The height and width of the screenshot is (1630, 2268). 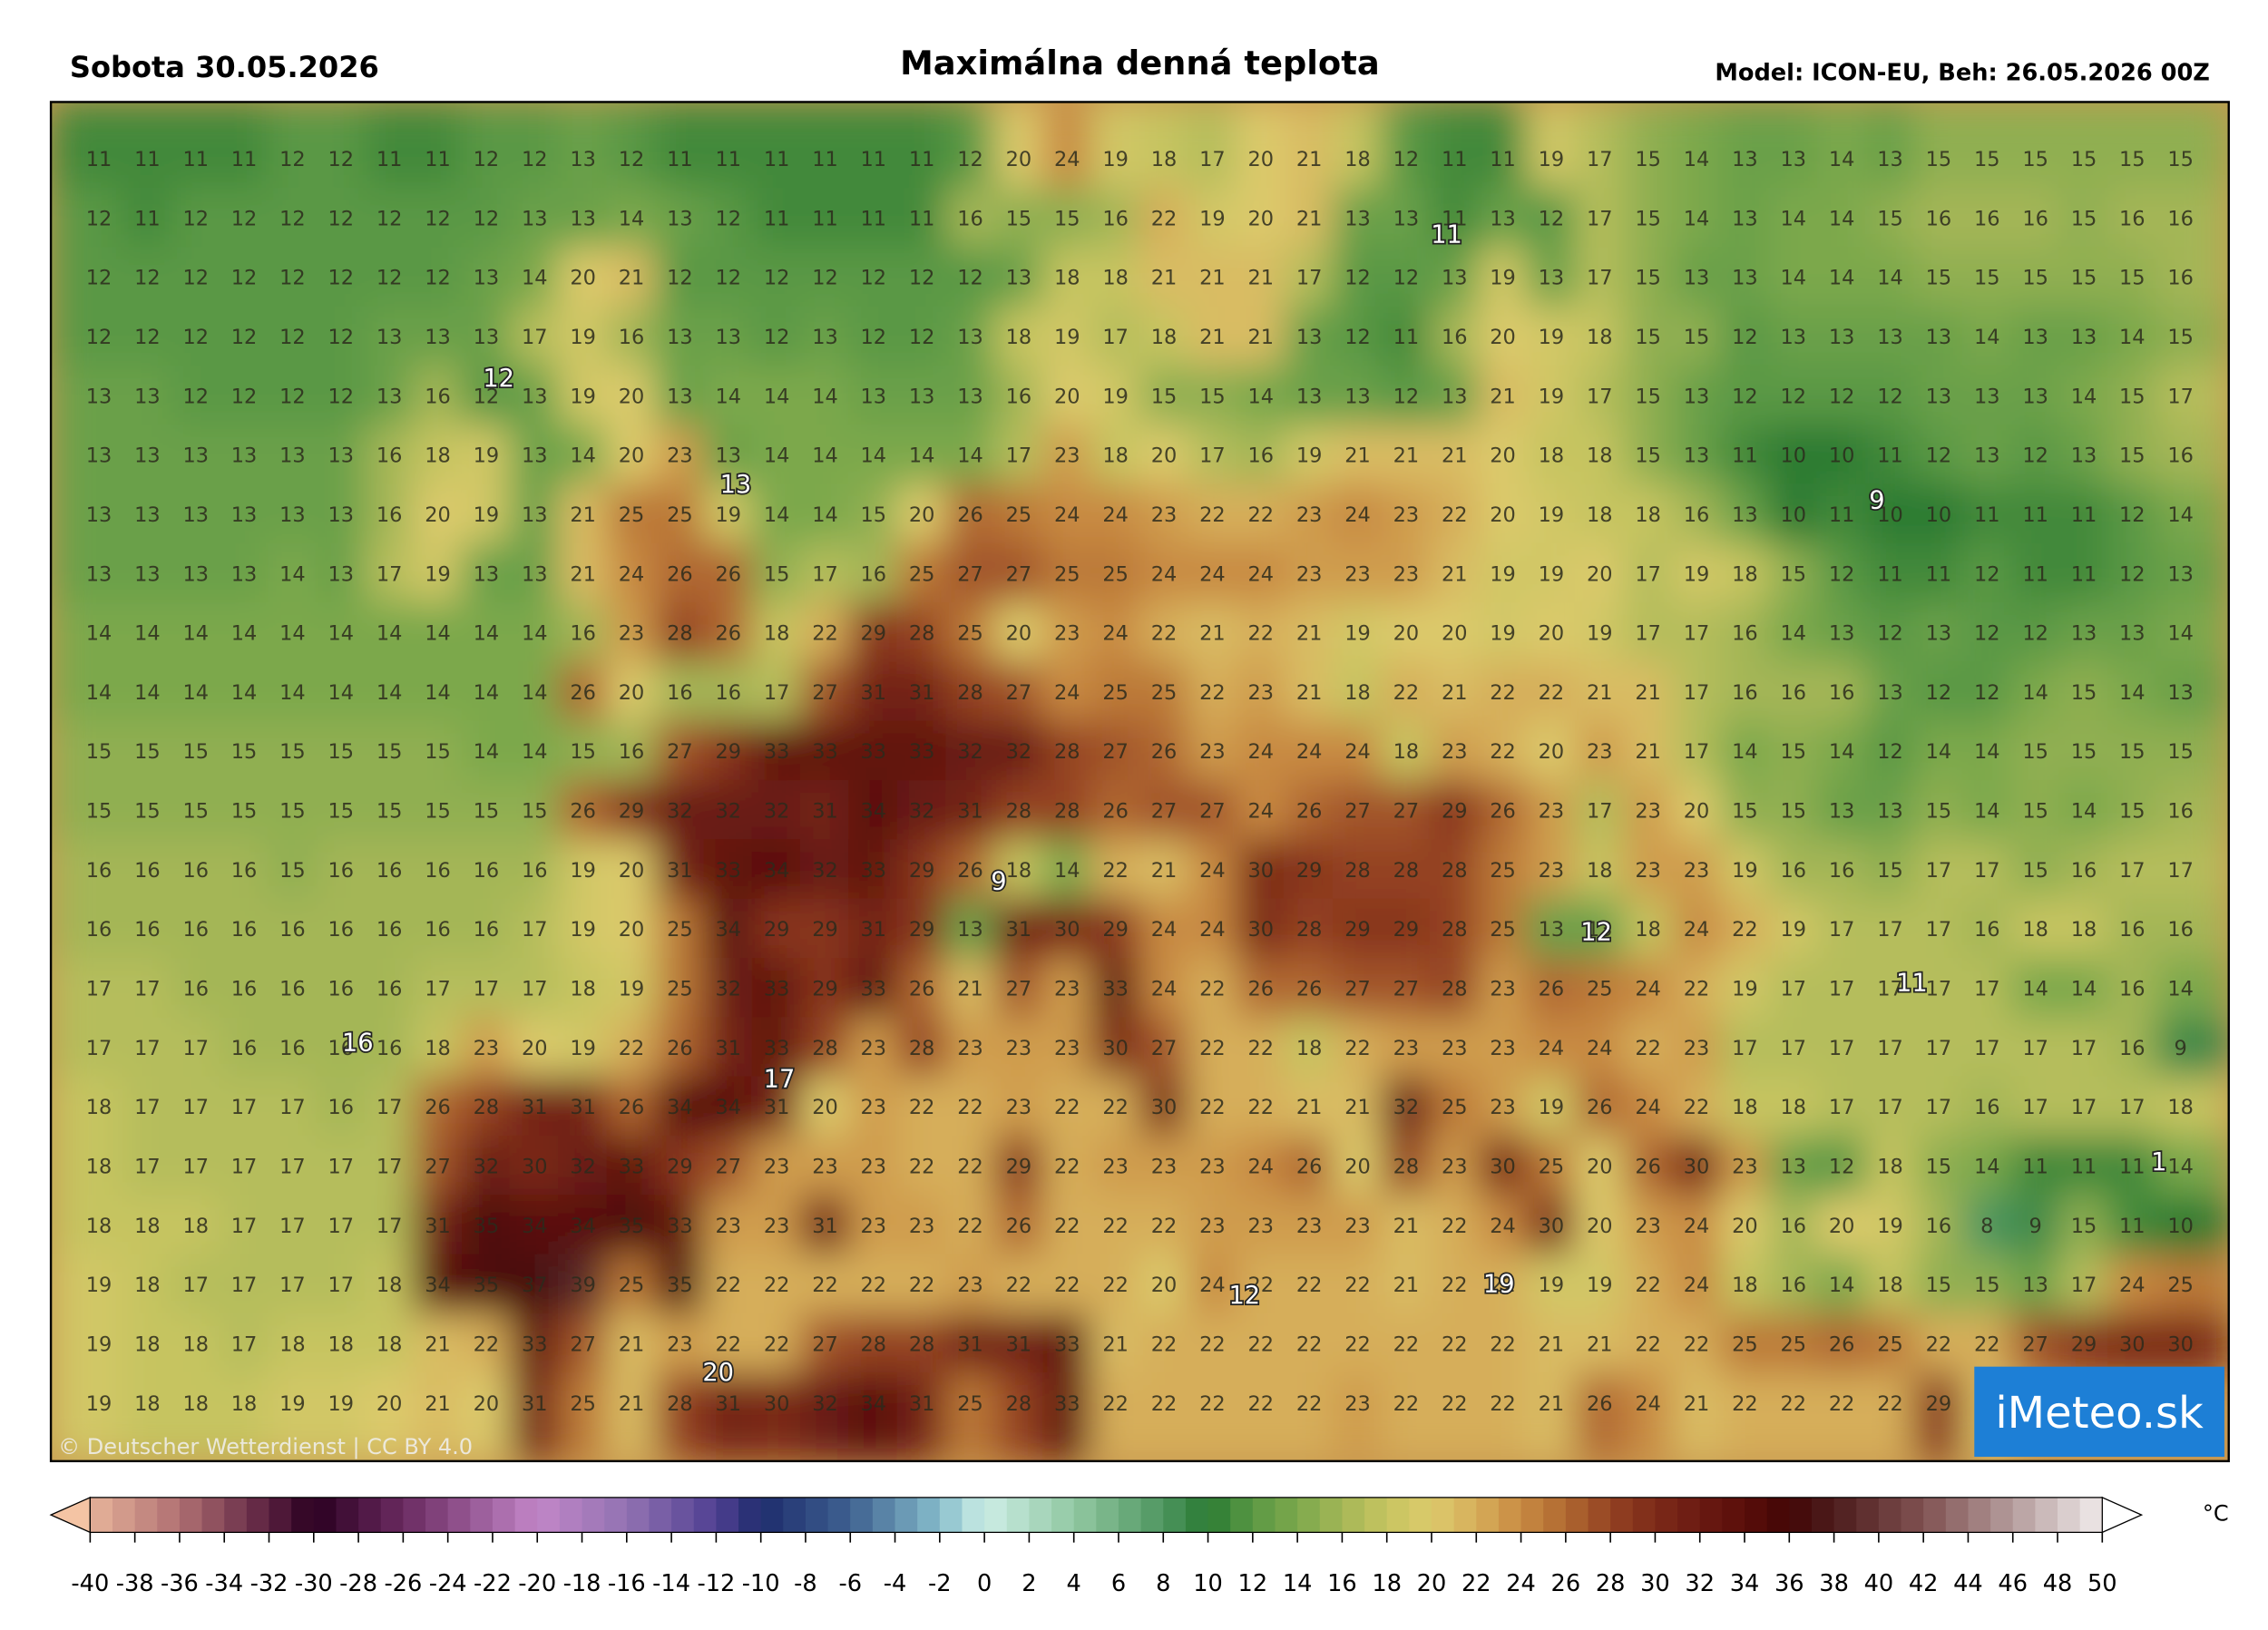 I want to click on temperature-value: 20, so click(x=1165, y=1285).